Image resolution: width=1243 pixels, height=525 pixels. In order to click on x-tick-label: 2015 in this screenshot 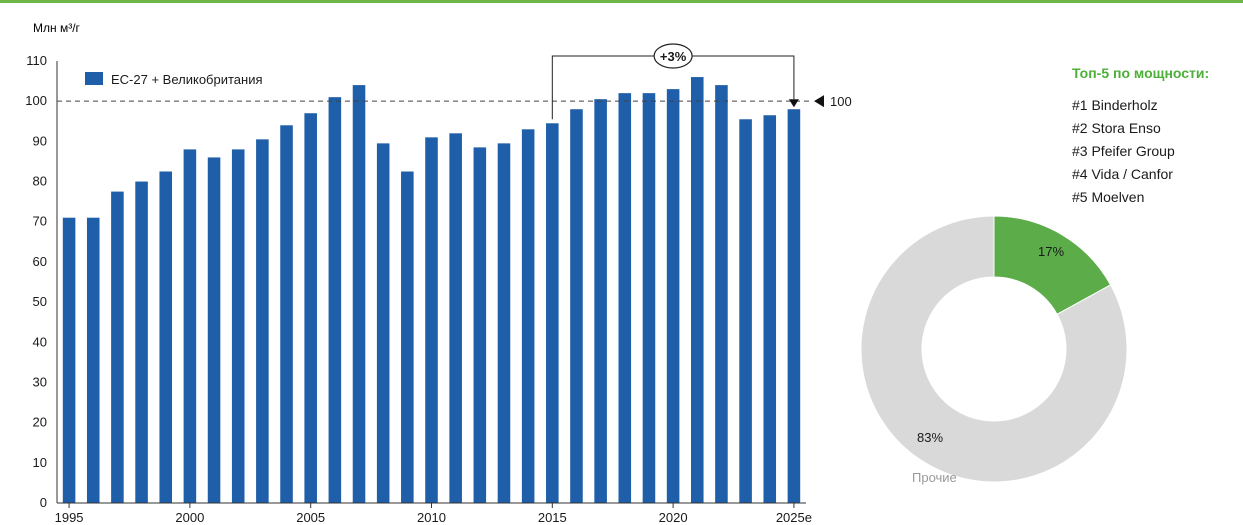, I will do `click(552, 517)`.